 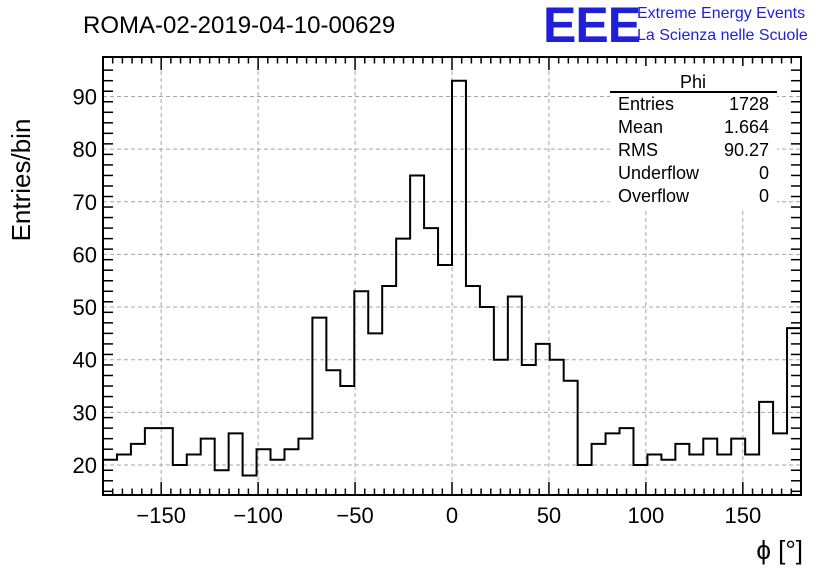 What do you see at coordinates (85, 281) in the screenshot?
I see `y-tick-labels: 20 30 40 50 60 70 80 90` at bounding box center [85, 281].